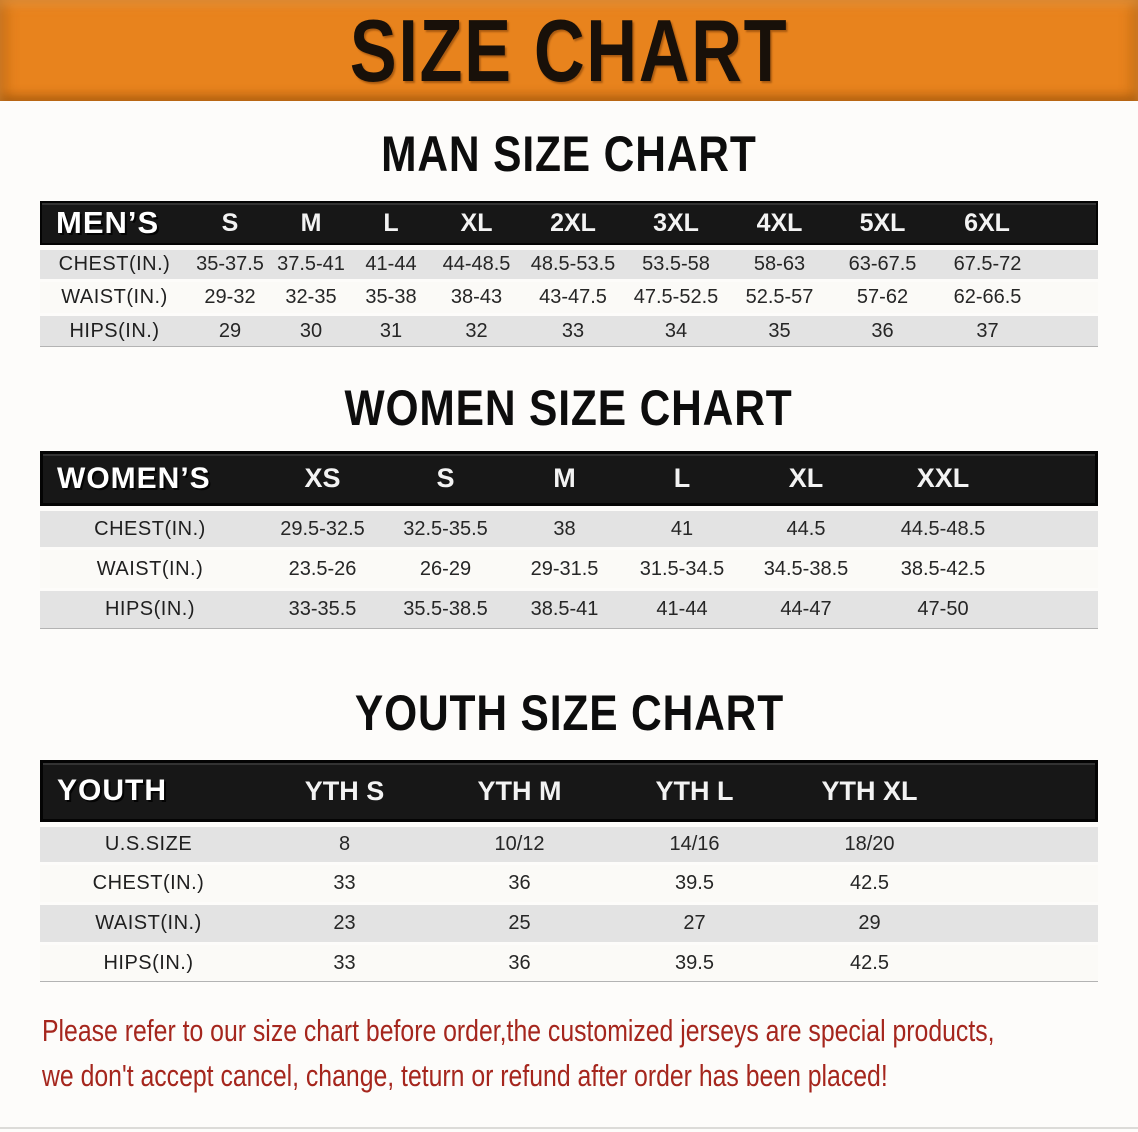 The width and height of the screenshot is (1138, 1132). What do you see at coordinates (476, 296) in the screenshot?
I see `value-cell: 38-43` at bounding box center [476, 296].